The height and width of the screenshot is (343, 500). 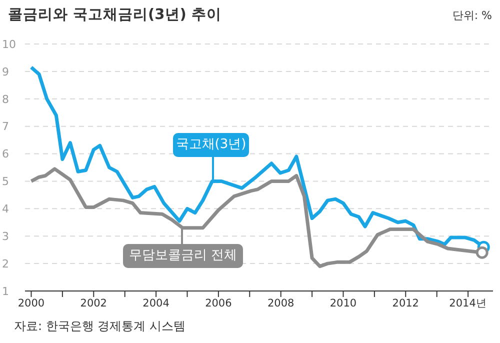 What do you see at coordinates (5, 209) in the screenshot?
I see `y-tick-label: 4` at bounding box center [5, 209].